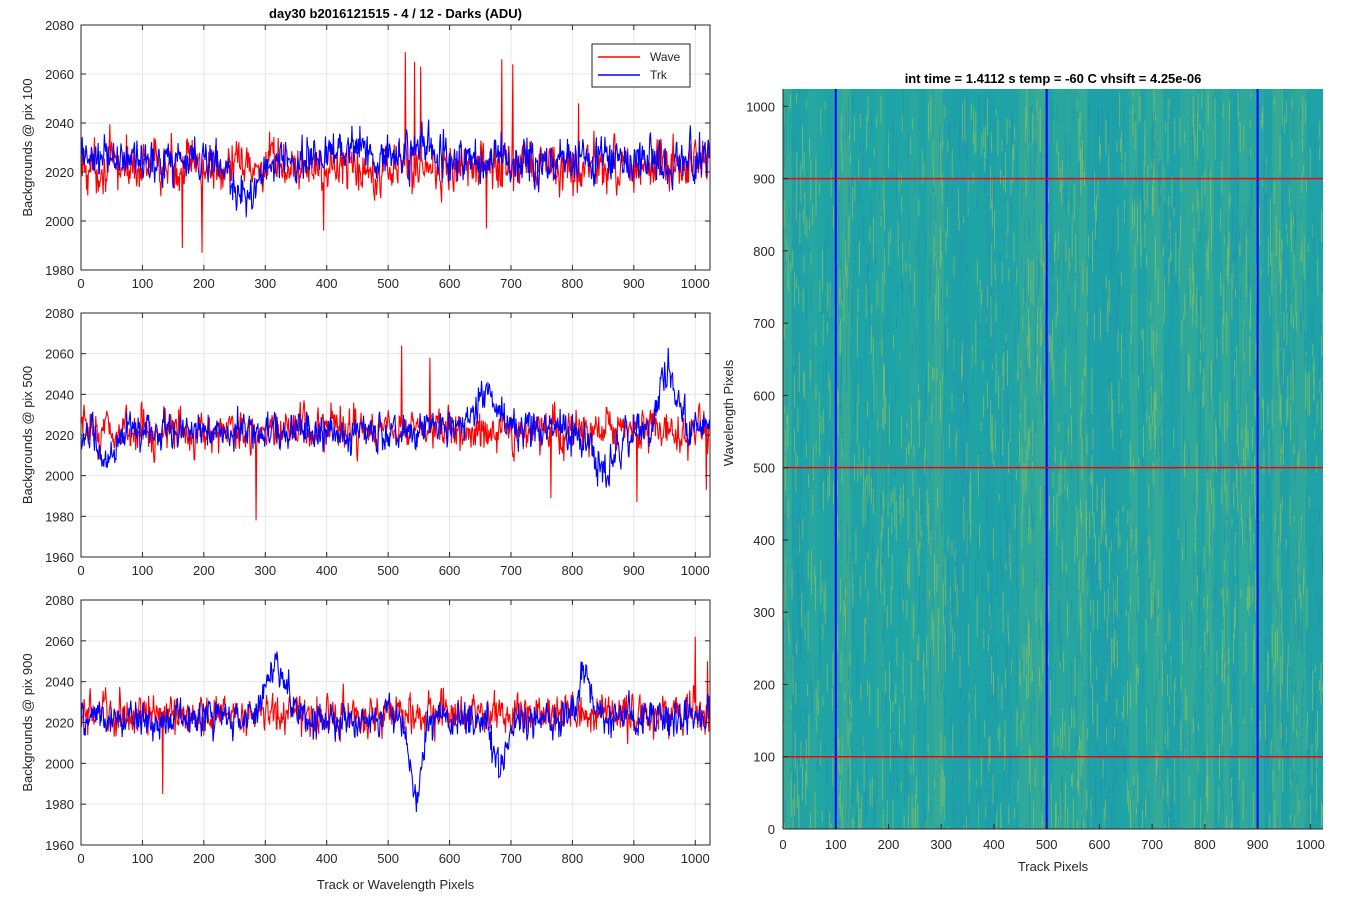 This screenshot has height=905, width=1350. Describe the element at coordinates (771, 829) in the screenshot. I see `y-tick-label: 0` at that location.